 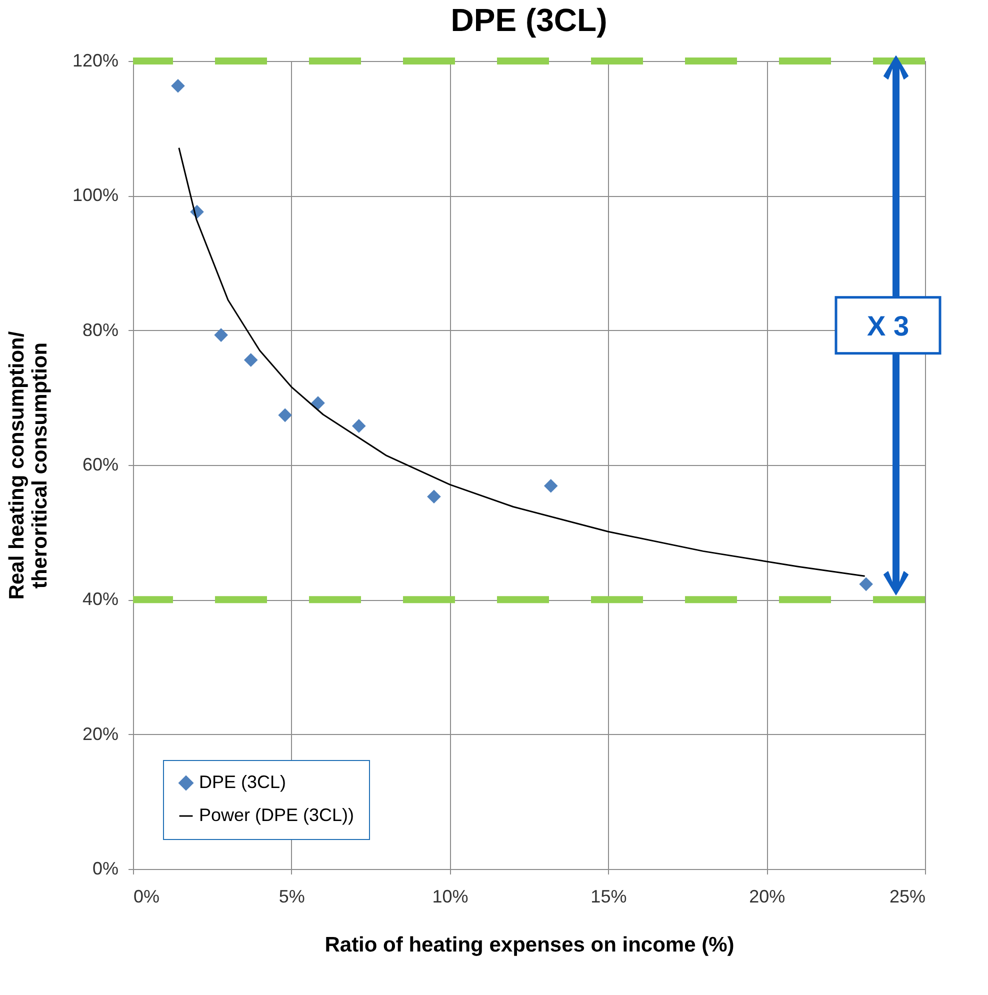 I want to click on x-tick-label: 10%, so click(x=450, y=896).